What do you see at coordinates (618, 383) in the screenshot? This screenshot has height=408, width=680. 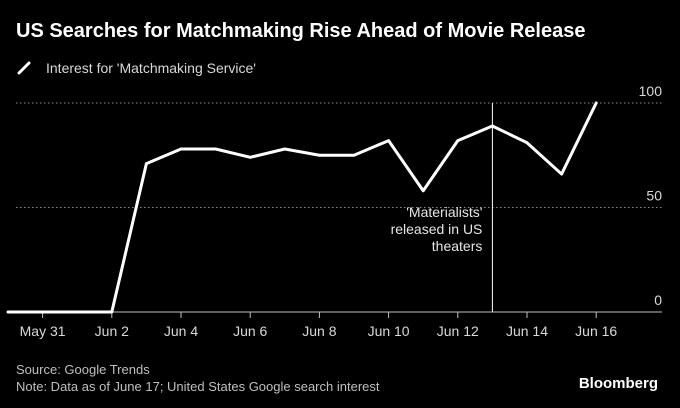 I see `bloomberg-logo: Bloomberg` at bounding box center [618, 383].